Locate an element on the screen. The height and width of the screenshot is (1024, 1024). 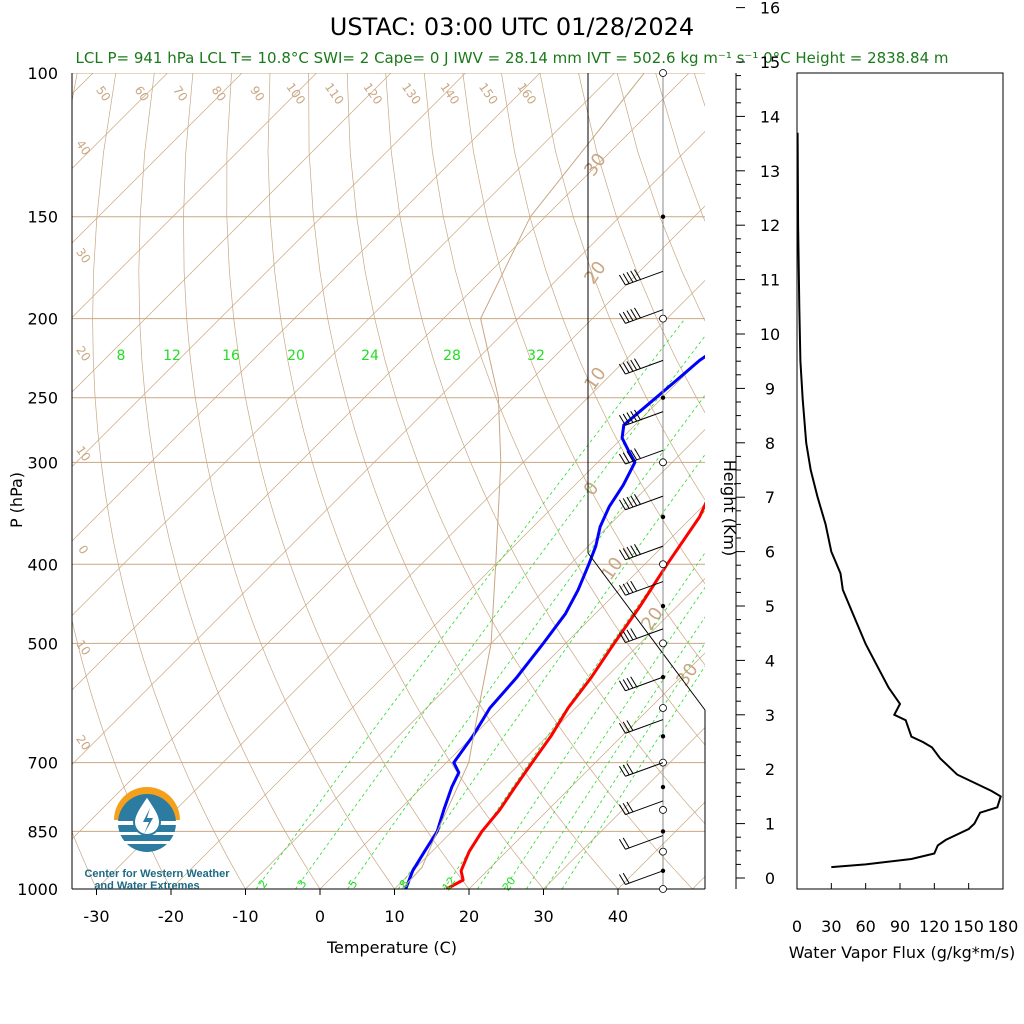
isotherm-label: 90 is located at coordinates (257, 93).